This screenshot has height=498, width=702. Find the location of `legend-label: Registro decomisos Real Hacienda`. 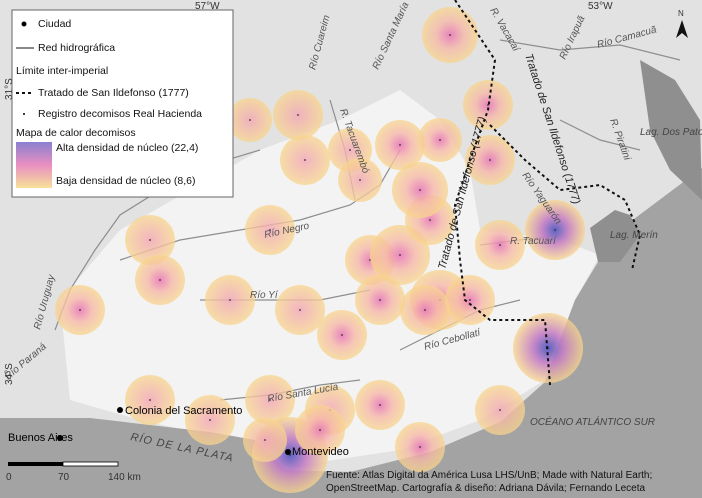

legend-label: Registro decomisos Real Hacienda is located at coordinates (120, 114).